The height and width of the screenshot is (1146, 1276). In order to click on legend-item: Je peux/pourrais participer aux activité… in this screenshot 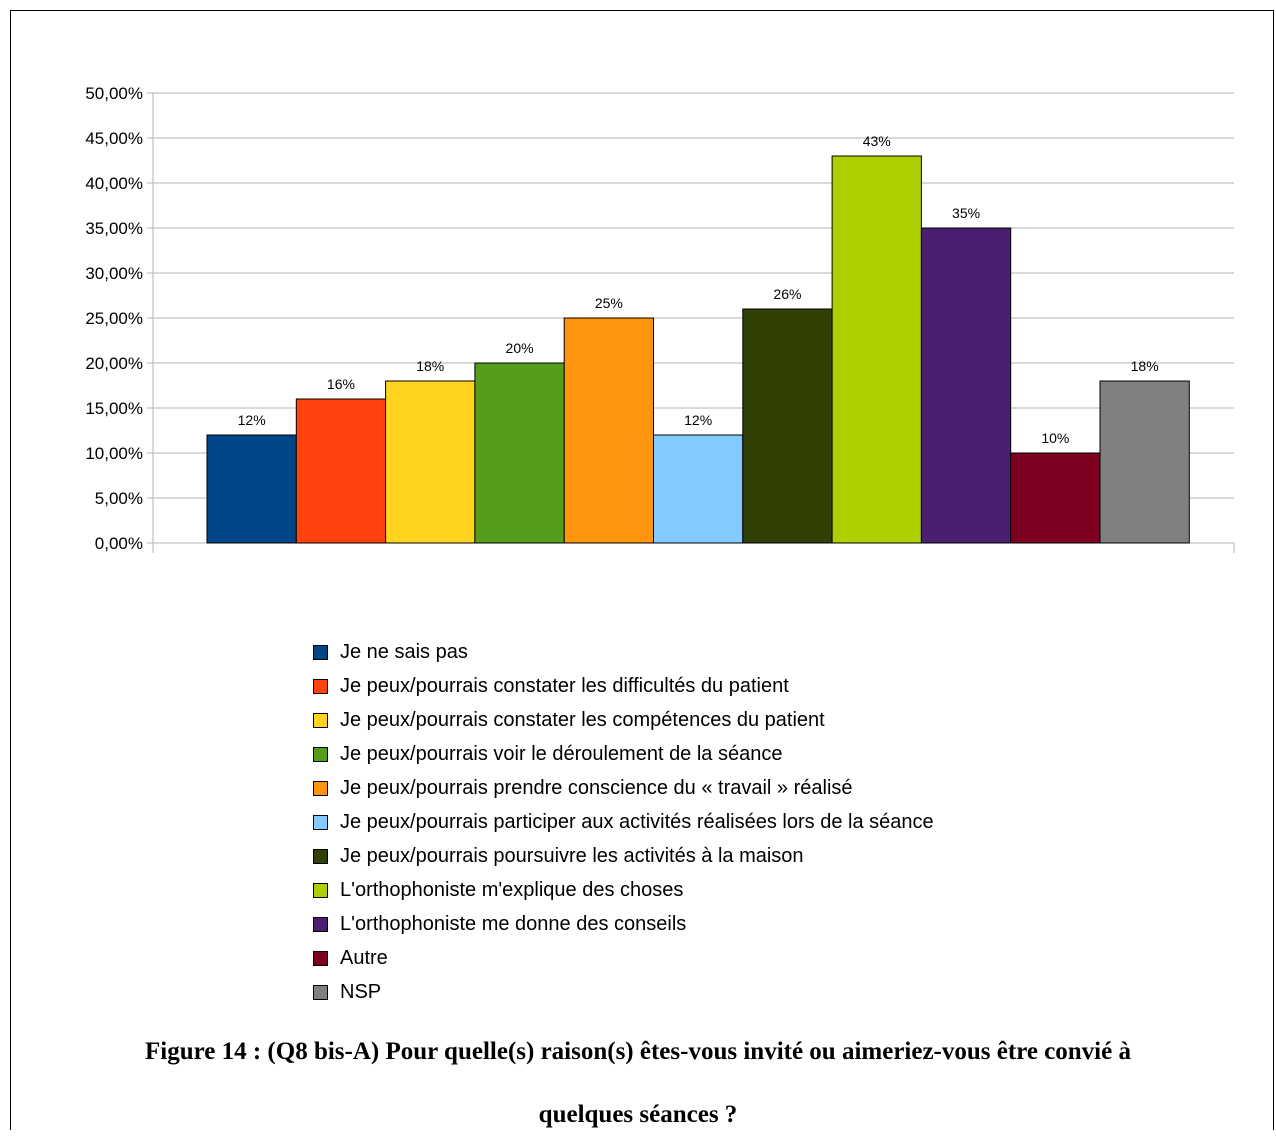, I will do `click(623, 822)`.